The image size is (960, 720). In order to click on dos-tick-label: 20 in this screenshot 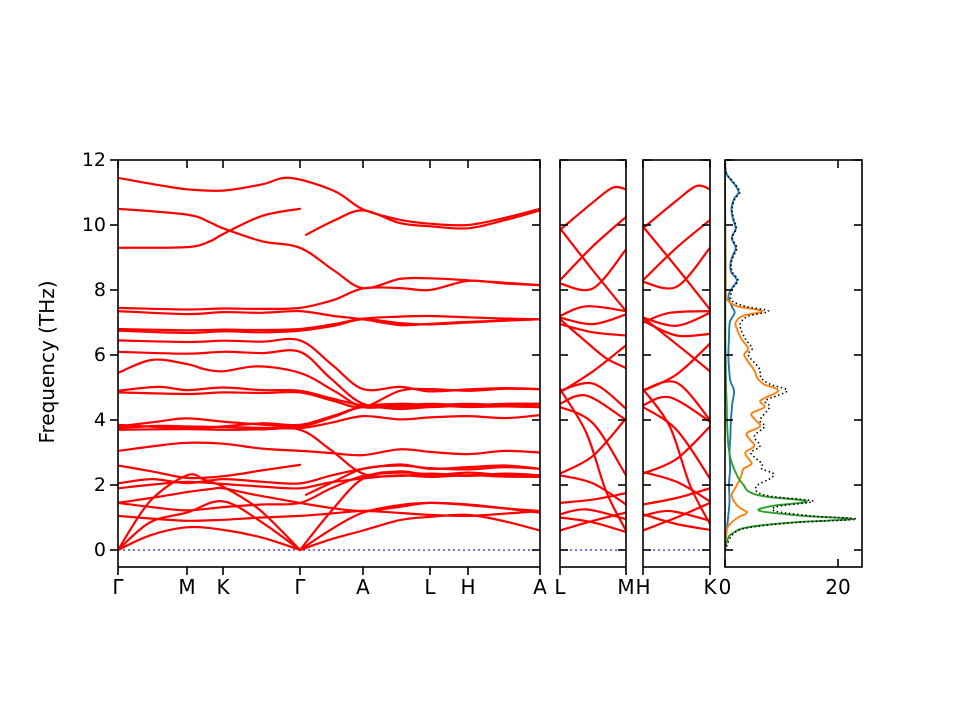, I will do `click(837, 587)`.